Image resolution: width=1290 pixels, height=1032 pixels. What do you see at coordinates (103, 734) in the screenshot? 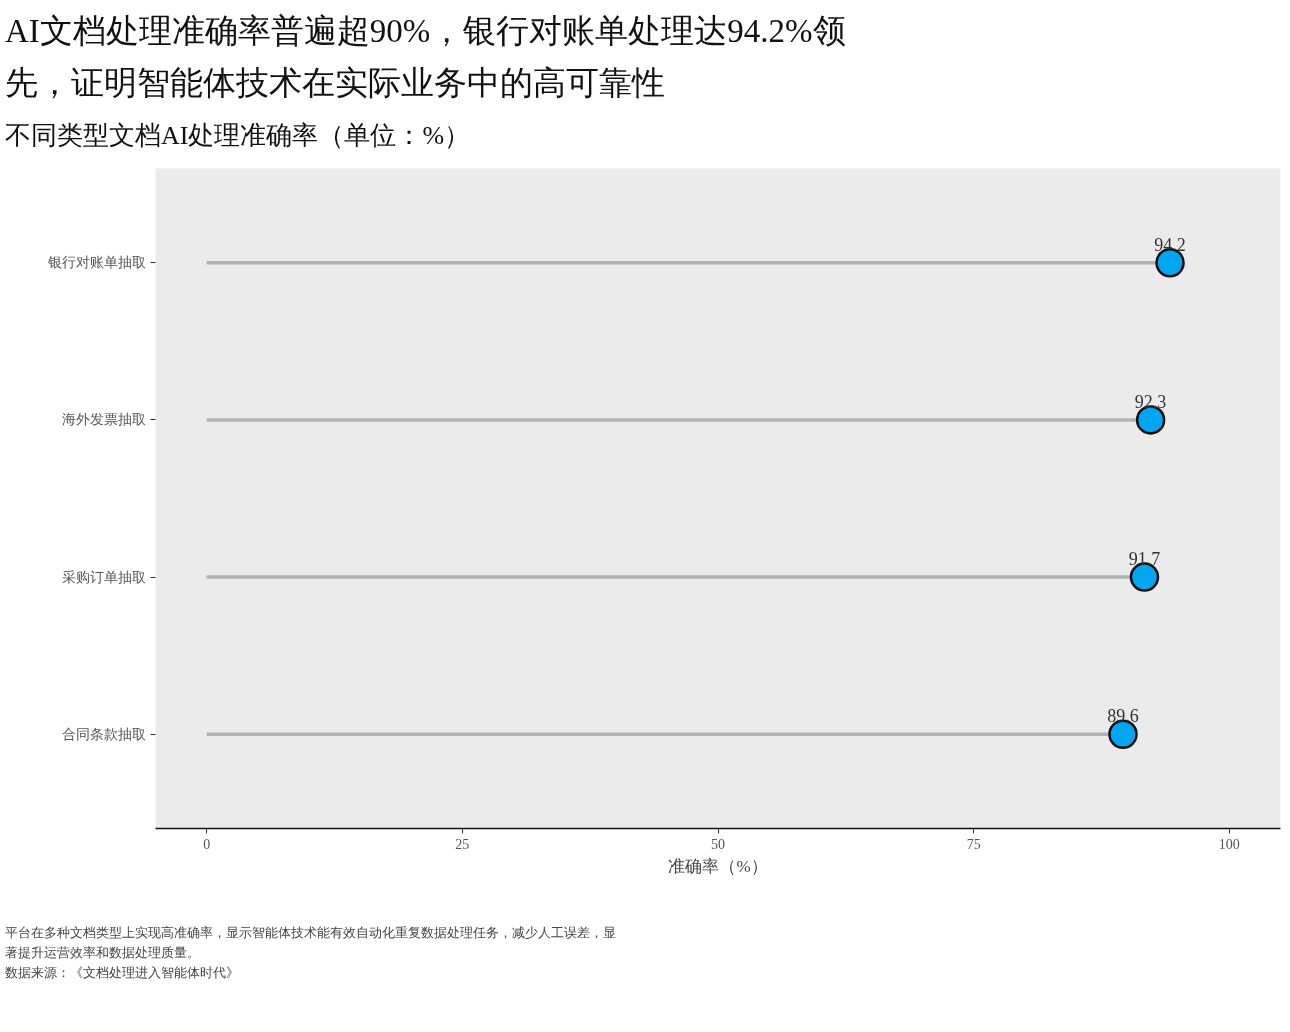
I see `y-tick-label: 合同条款抽取` at bounding box center [103, 734].